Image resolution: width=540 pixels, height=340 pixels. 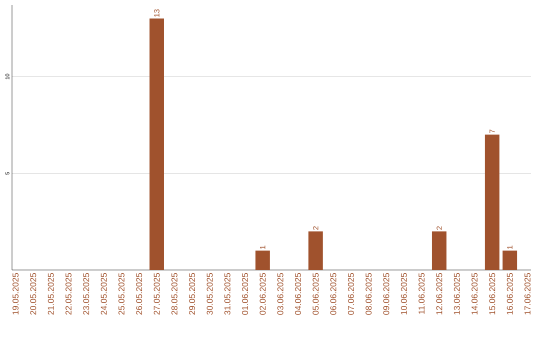 I want to click on x-tick-label: 01.06.2025, so click(x=245, y=294).